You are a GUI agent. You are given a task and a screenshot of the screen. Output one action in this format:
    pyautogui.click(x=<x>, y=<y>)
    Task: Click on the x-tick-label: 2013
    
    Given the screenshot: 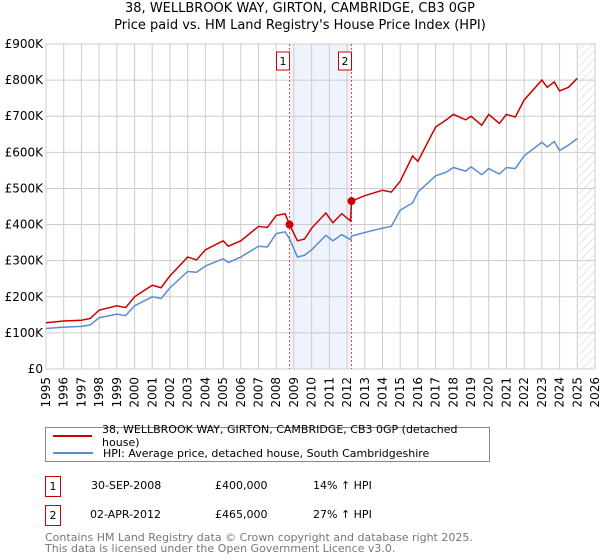 What is the action you would take?
    pyautogui.click(x=365, y=392)
    